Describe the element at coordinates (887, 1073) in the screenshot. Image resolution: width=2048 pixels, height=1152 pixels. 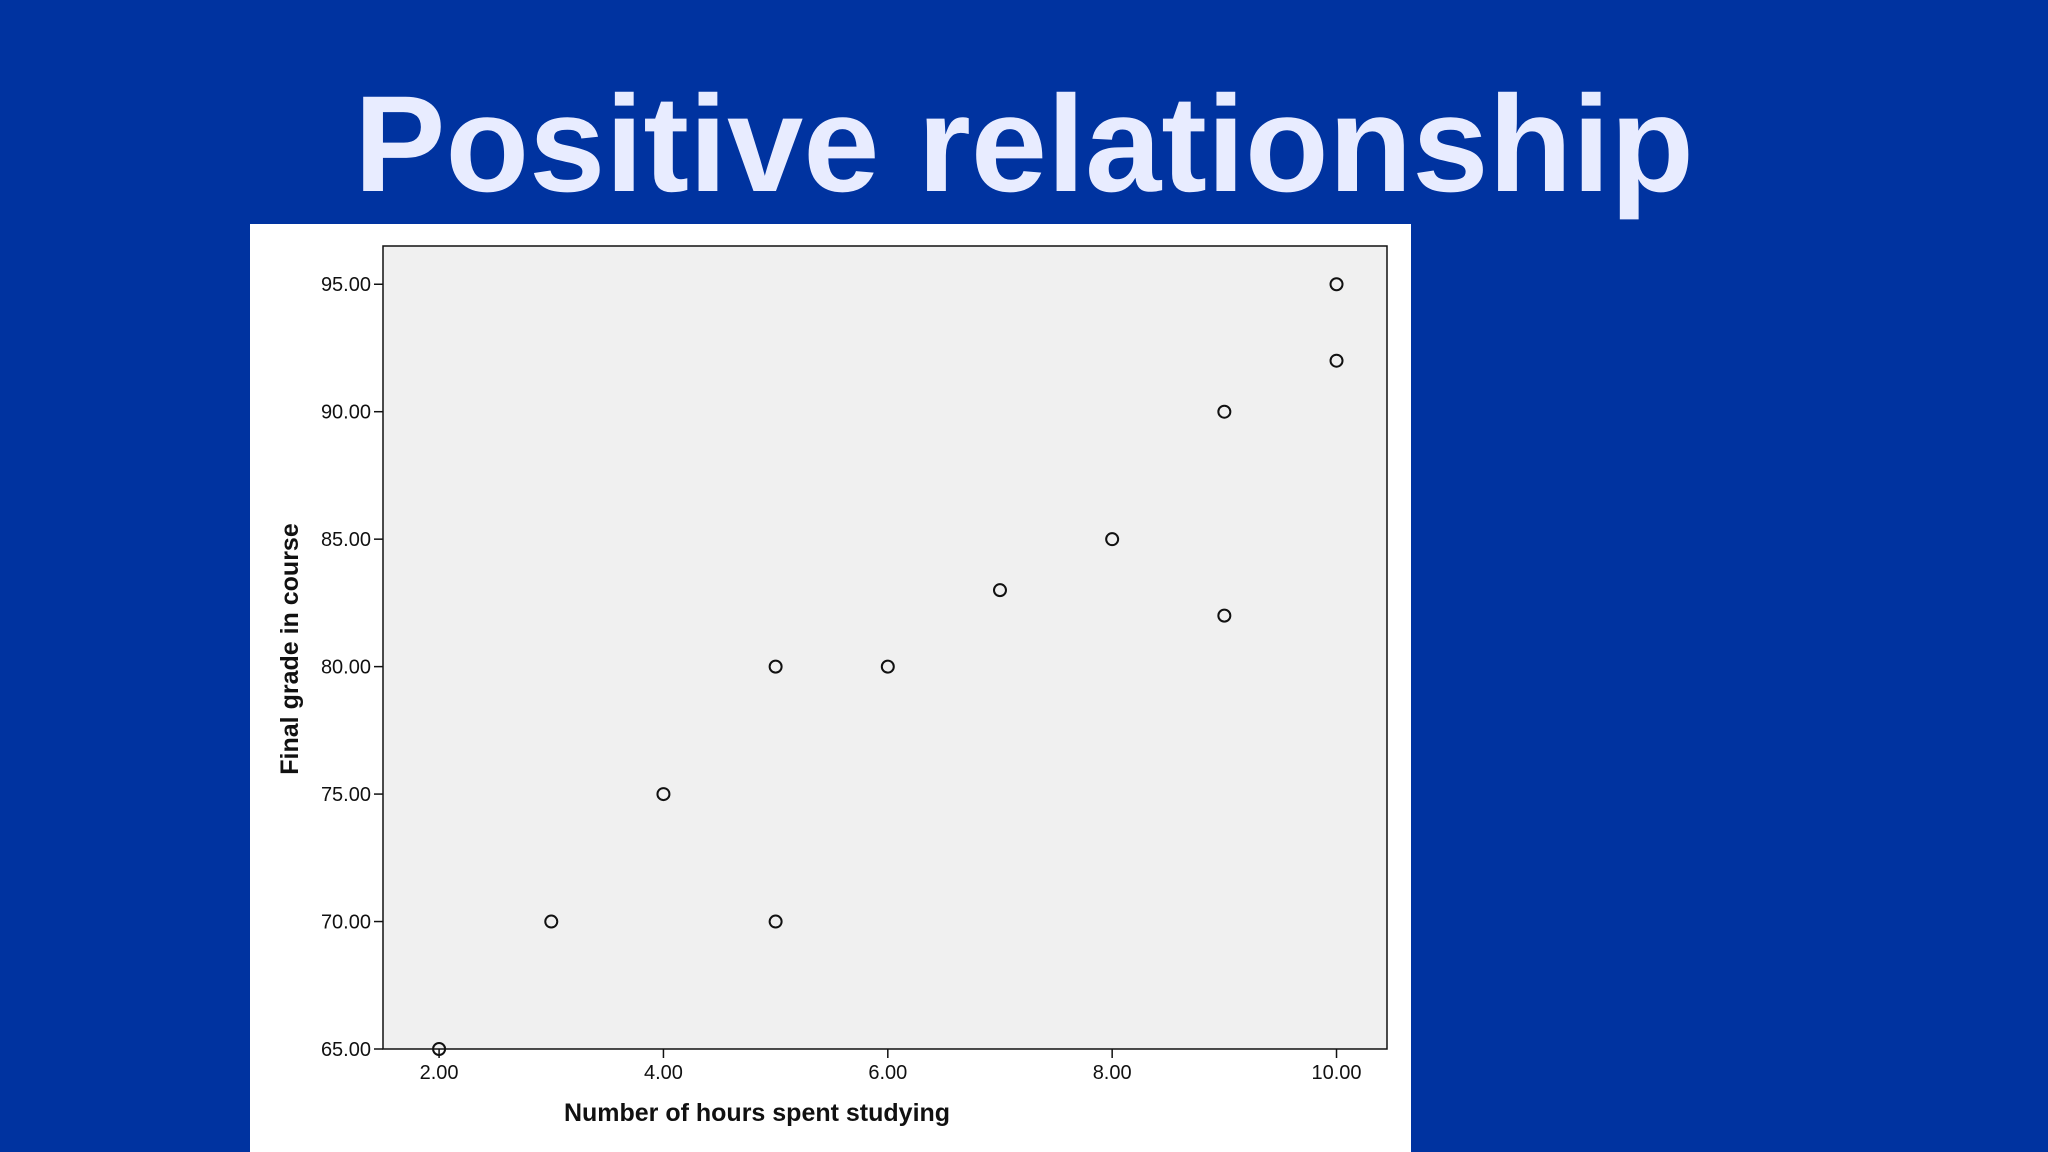
I see `x-tick-label: 6.00` at that location.